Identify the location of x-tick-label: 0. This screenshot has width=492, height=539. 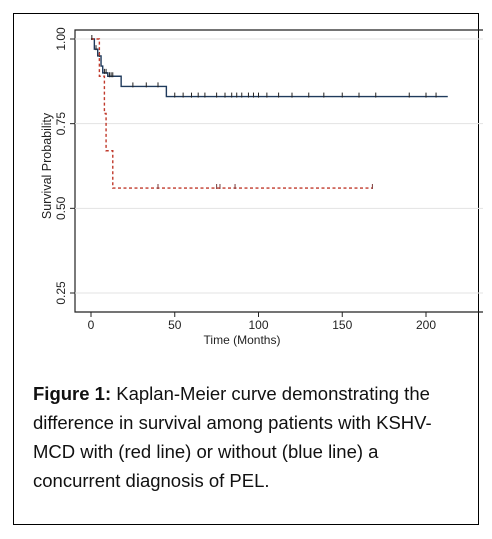
(91, 325).